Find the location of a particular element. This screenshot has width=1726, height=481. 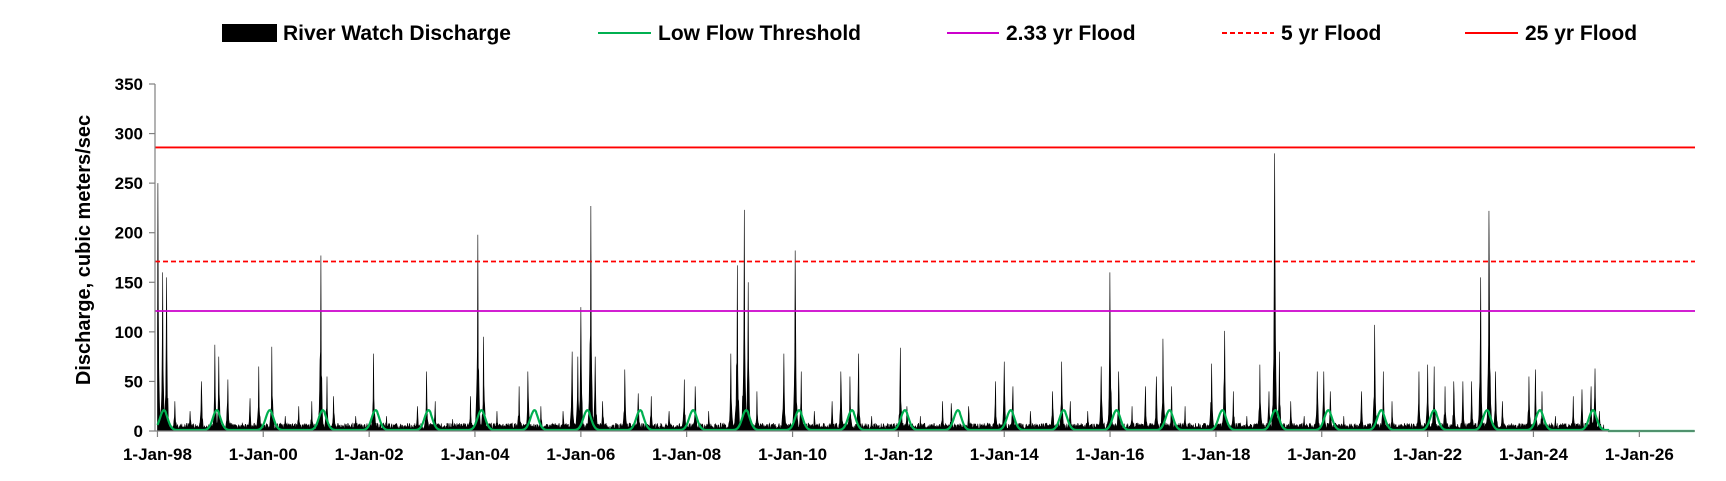

x-tick-label: 1-Jan-14 is located at coordinates (1005, 454).